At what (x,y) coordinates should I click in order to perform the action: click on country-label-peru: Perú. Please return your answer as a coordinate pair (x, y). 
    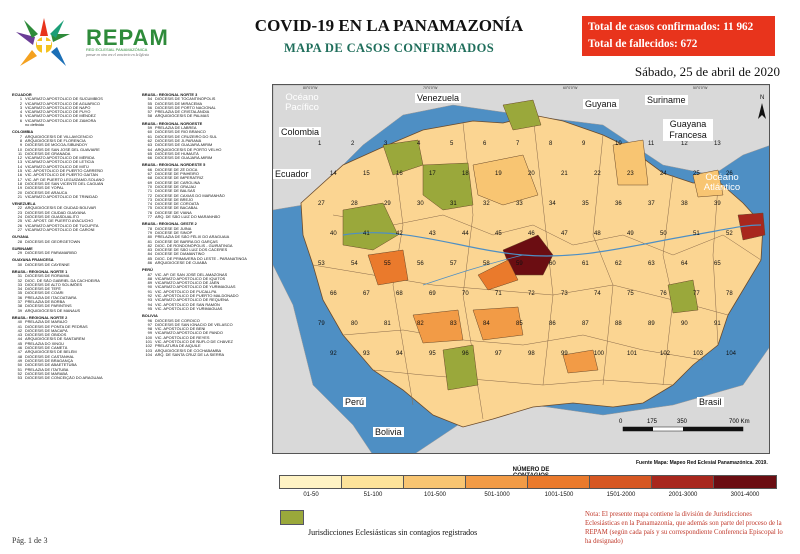
    Looking at the image, I should click on (355, 402).